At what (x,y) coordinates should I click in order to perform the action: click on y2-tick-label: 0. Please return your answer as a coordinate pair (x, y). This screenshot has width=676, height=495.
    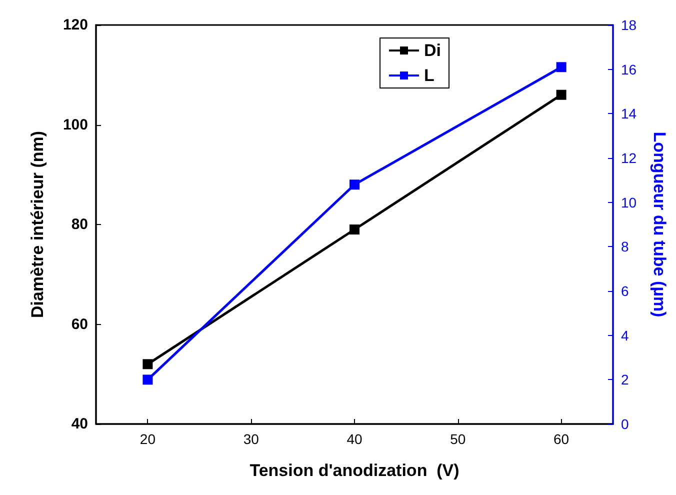
    Looking at the image, I should click on (625, 424).